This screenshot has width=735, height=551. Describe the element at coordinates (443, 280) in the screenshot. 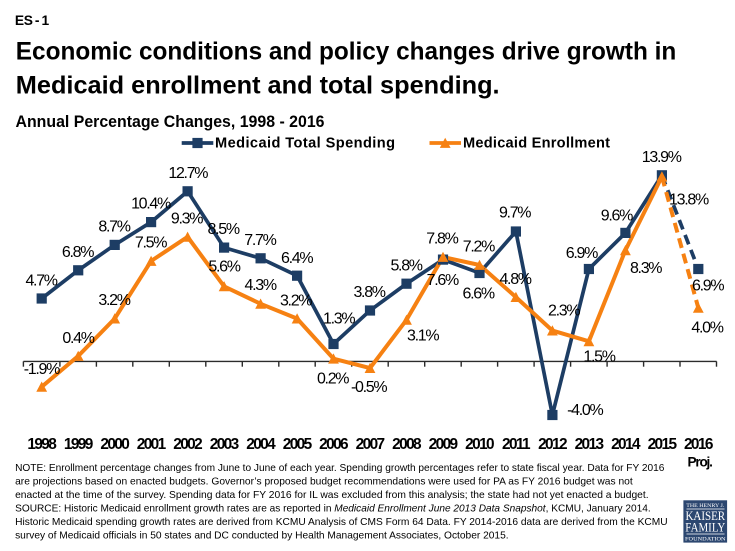

I see `svg-text: 7.6%` at that location.